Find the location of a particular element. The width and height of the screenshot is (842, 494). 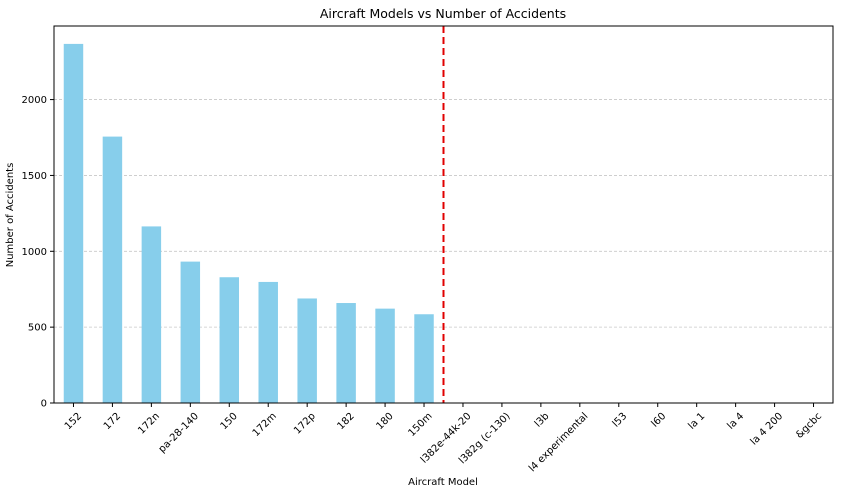

y-axis-ticks: 0 500 1000 1500 2000 is located at coordinates (38, 252).